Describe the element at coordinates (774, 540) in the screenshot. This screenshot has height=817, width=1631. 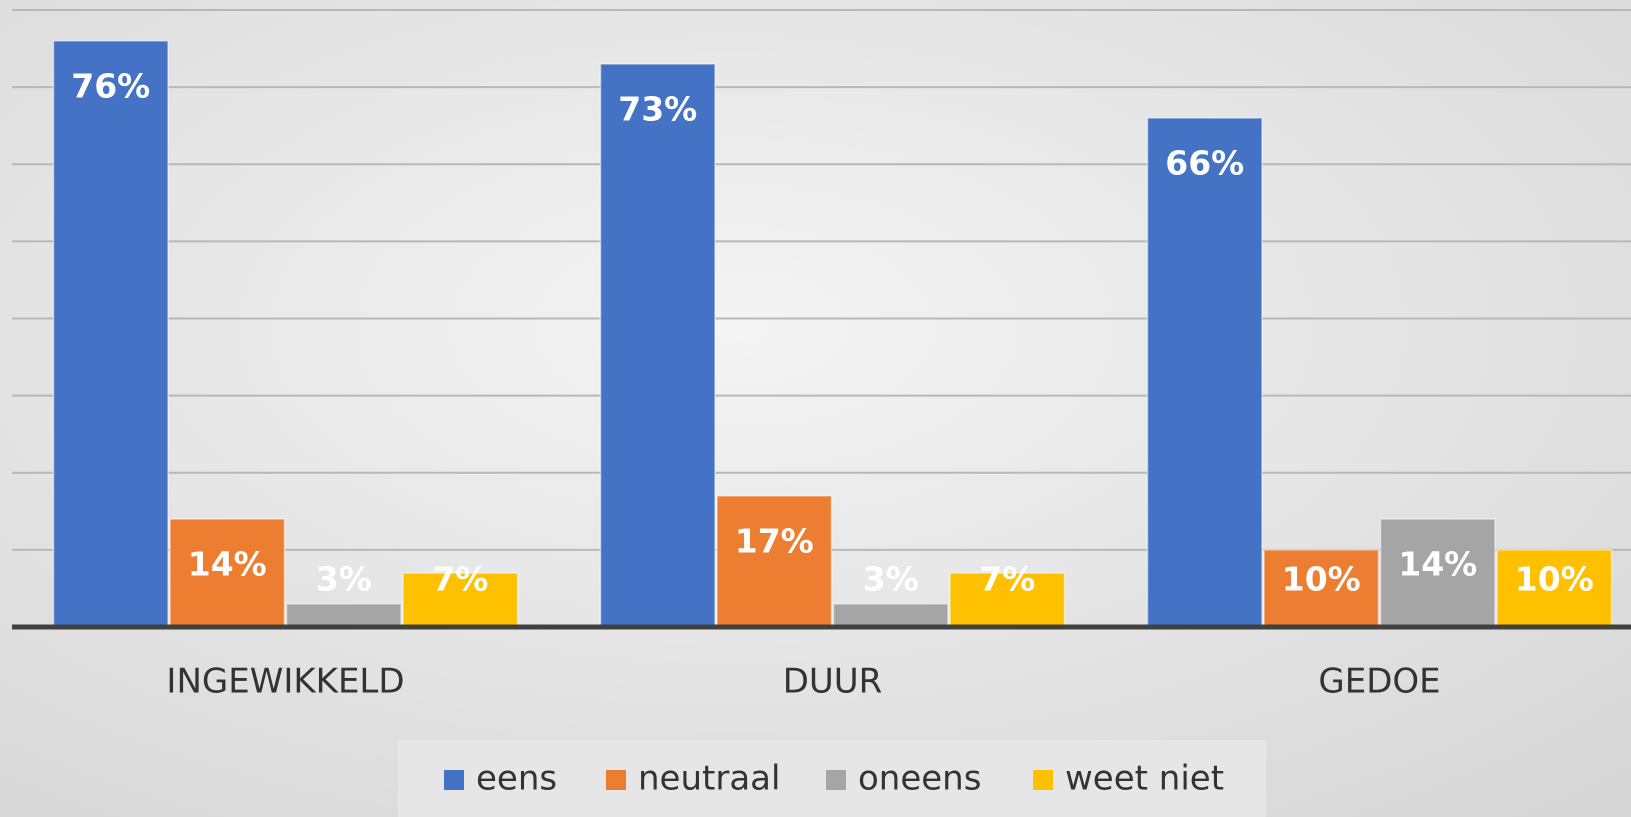
I see `data-label: 17%` at that location.